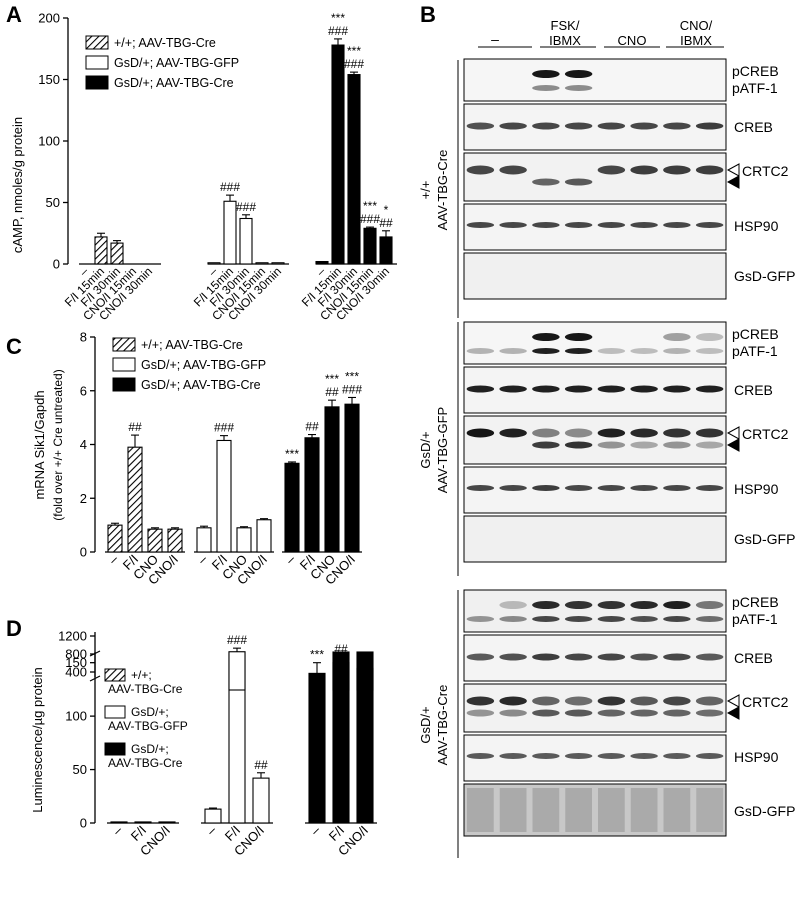 This screenshot has height=901, width=800. Describe the element at coordinates (14, 14) in the screenshot. I see `panel-label-a: A` at that location.